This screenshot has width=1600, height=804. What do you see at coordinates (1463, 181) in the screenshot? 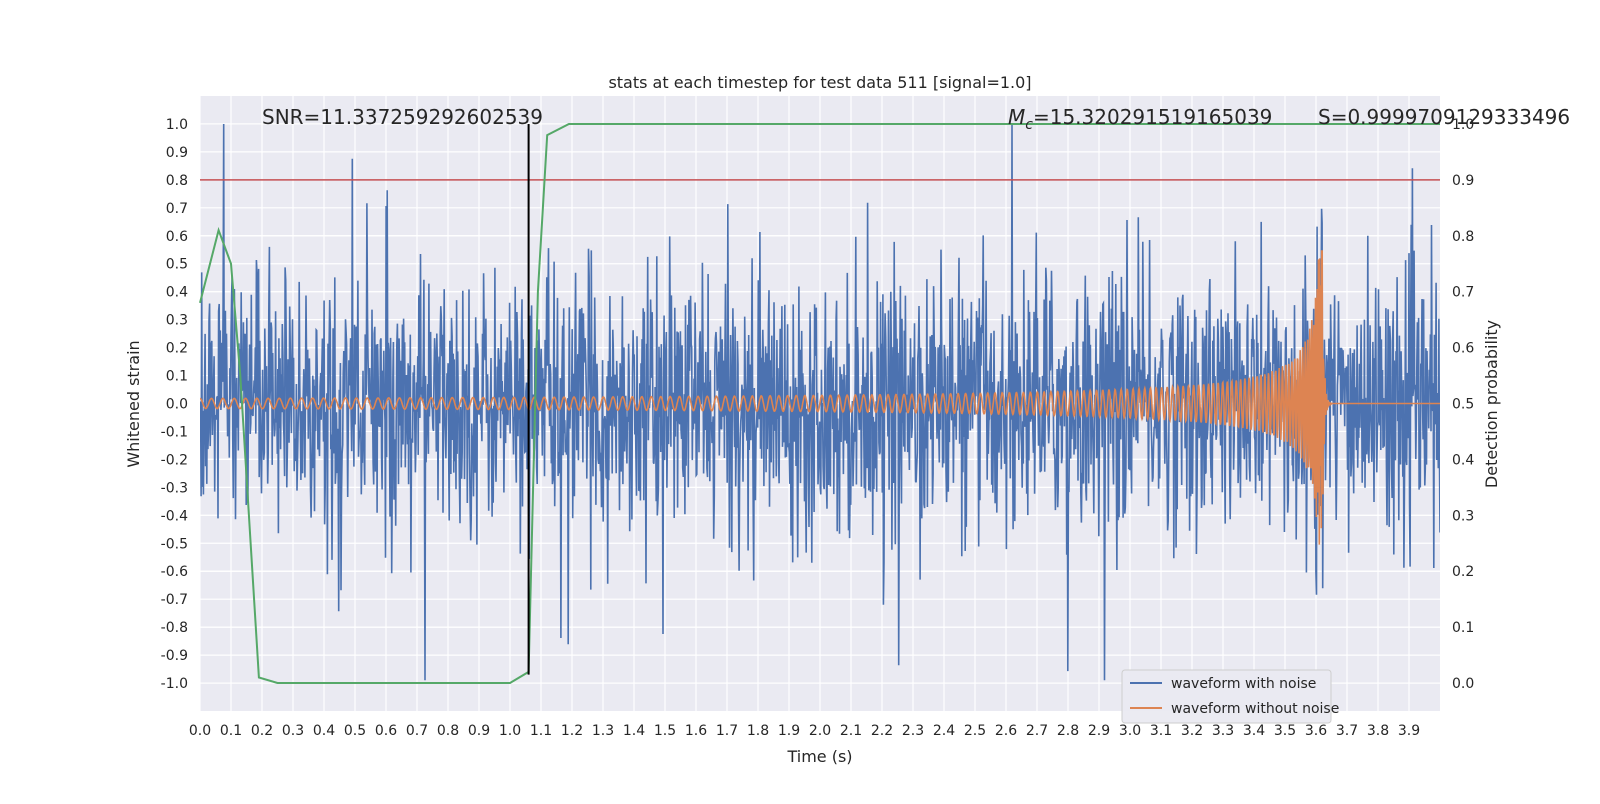
I see `y2-tick-label: 0.9` at bounding box center [1463, 181].